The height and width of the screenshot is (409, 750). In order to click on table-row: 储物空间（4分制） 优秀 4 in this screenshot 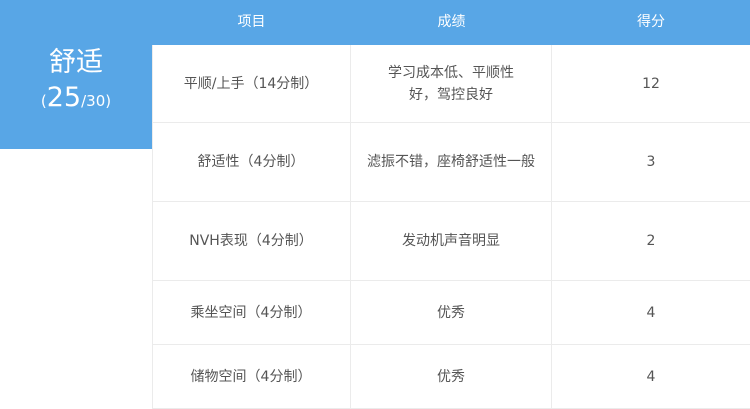, I will do `click(451, 377)`.